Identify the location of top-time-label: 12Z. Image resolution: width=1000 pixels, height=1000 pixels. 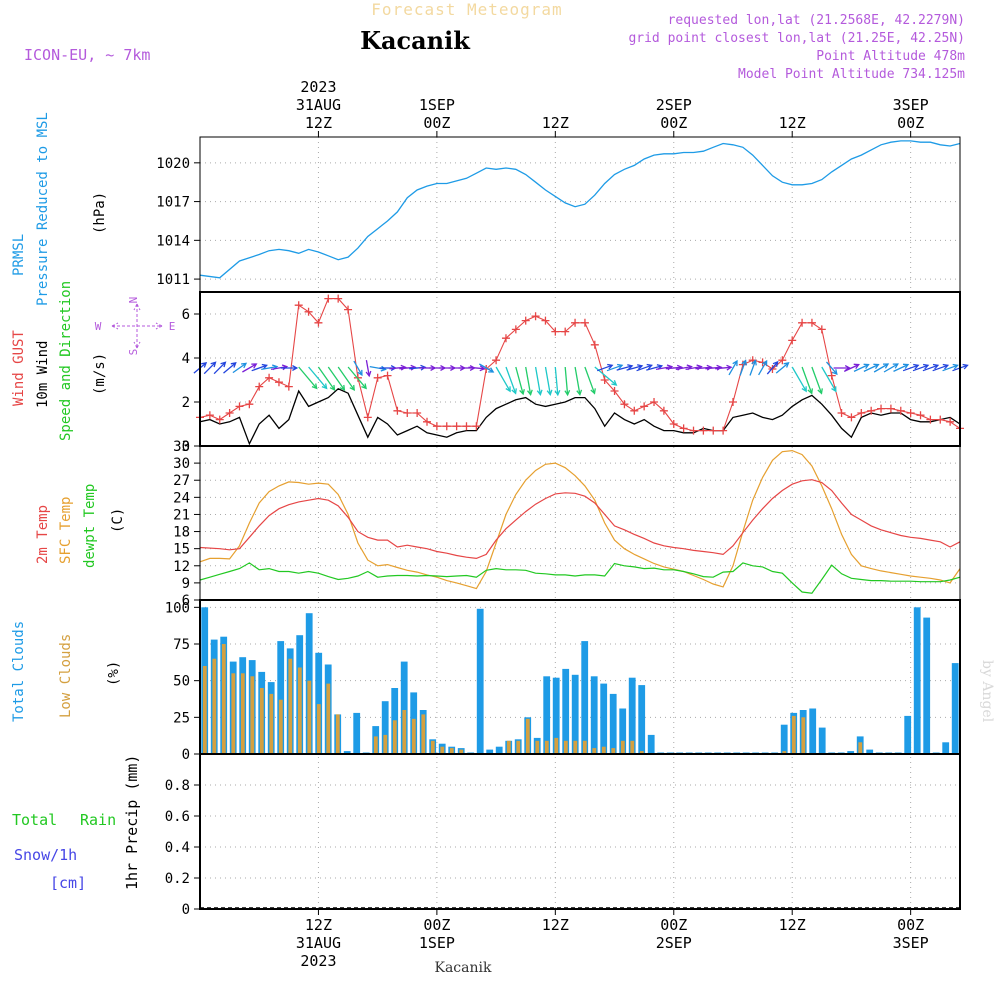
(318, 123).